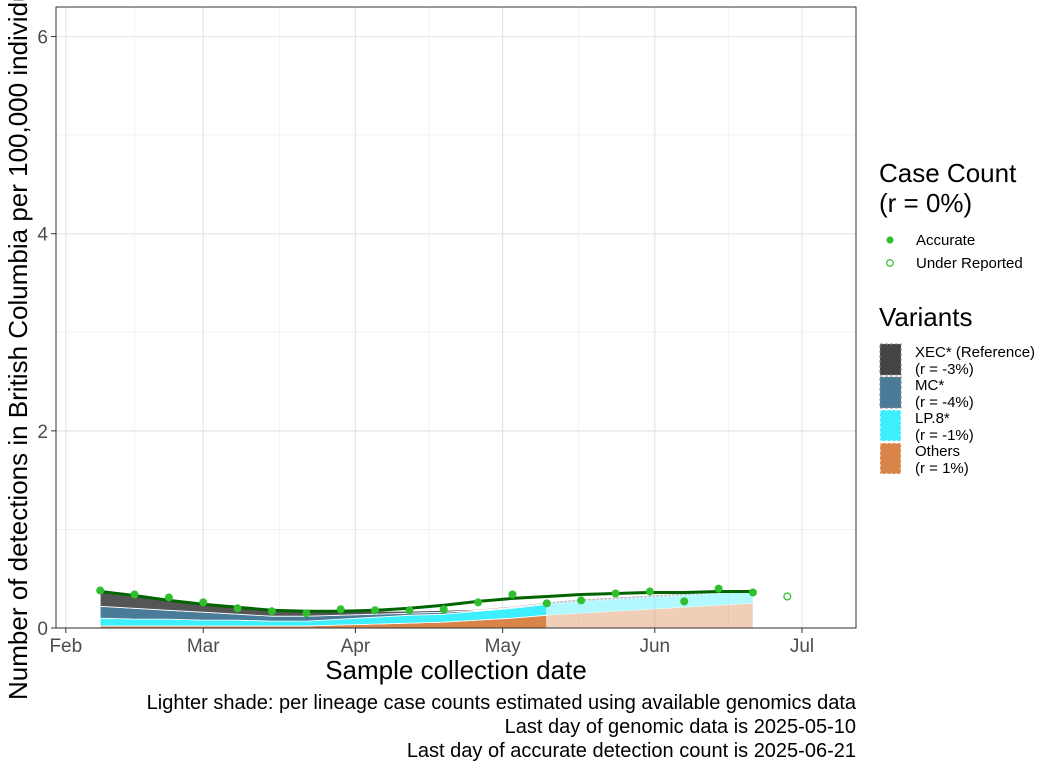 The image size is (1056, 768). I want to click on caption-line-2: Last day of genomic data is 2025-05-10, so click(680, 727).